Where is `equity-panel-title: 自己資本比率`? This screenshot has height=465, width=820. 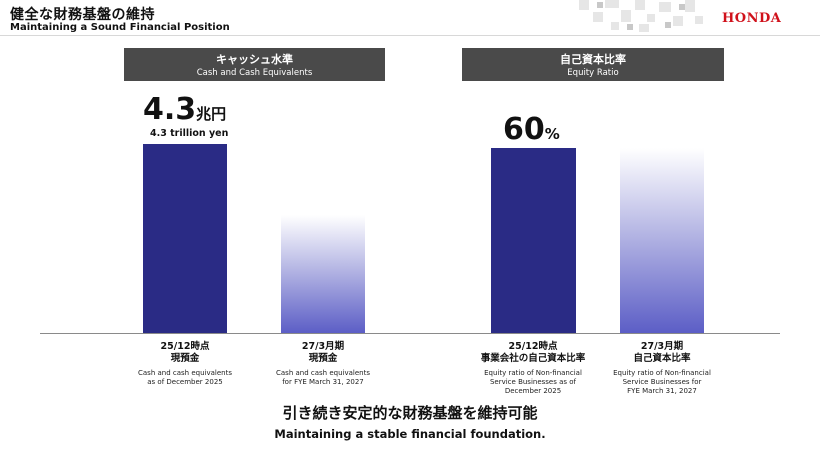
equity-panel-title: 自己資本比率 is located at coordinates (593, 59).